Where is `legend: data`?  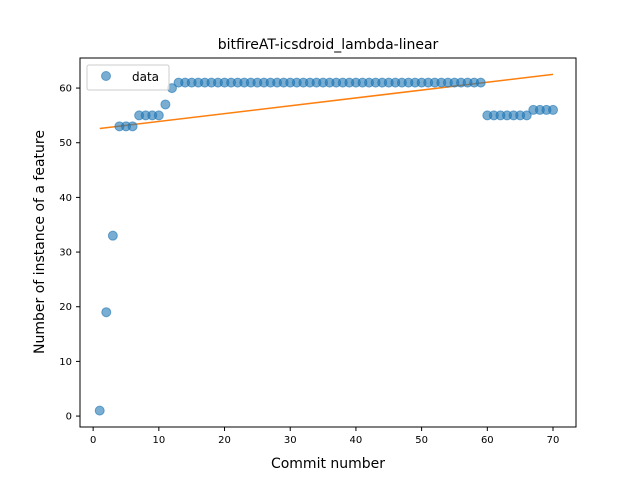
legend: data is located at coordinates (128, 77).